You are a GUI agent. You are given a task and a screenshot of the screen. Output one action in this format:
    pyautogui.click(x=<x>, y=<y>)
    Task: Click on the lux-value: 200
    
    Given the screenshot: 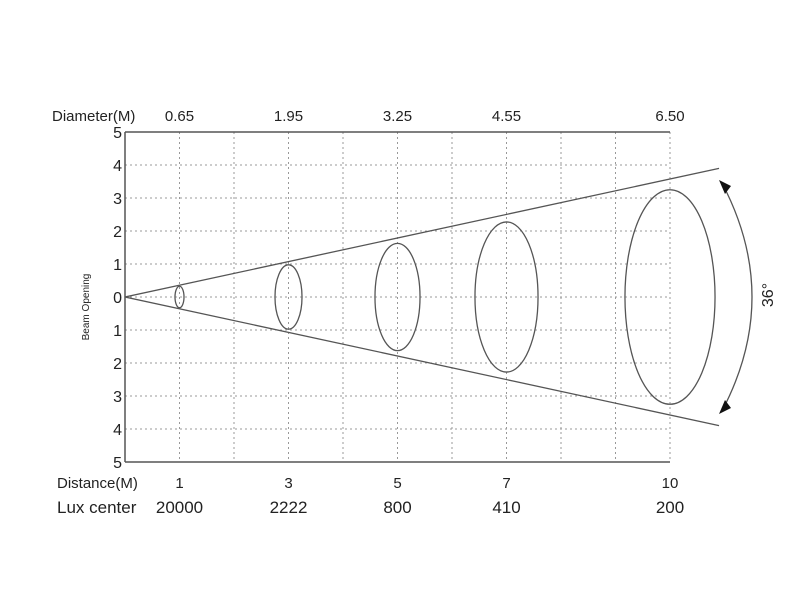 What is the action you would take?
    pyautogui.click(x=670, y=507)
    